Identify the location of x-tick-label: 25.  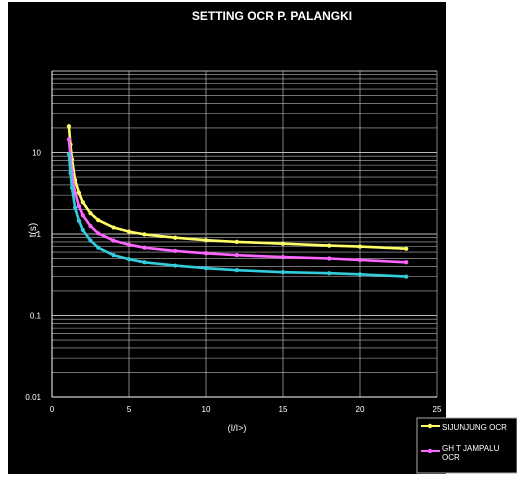
(437, 409).